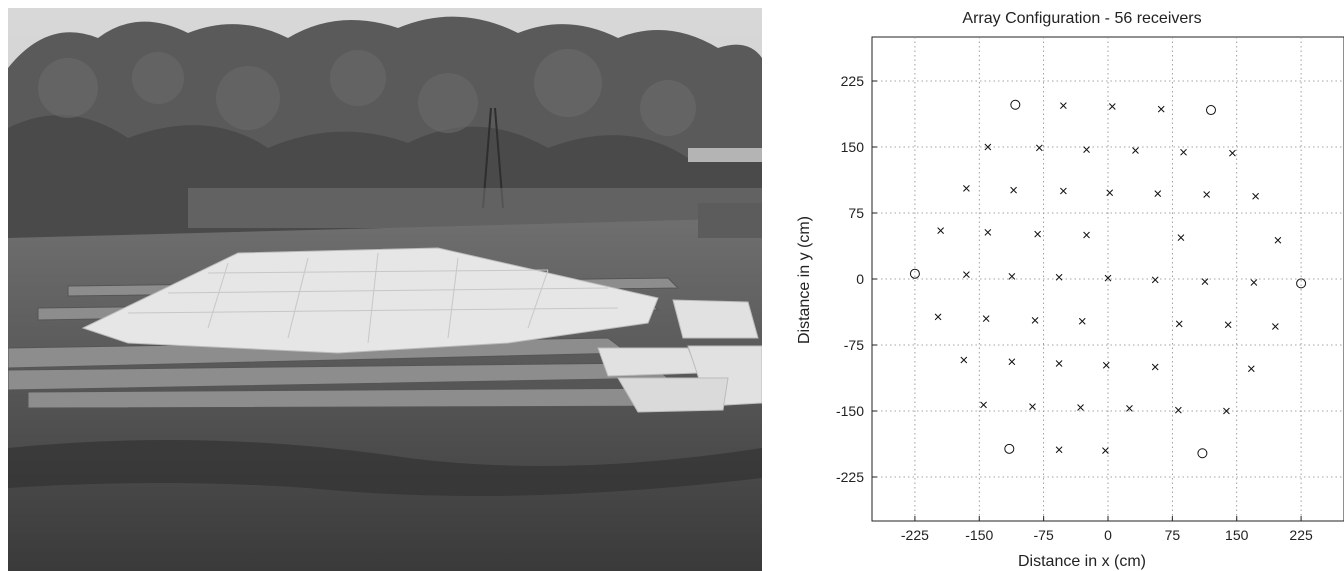 Image resolution: width=1344 pixels, height=571 pixels. I want to click on x-tick-label: -225, so click(915, 535).